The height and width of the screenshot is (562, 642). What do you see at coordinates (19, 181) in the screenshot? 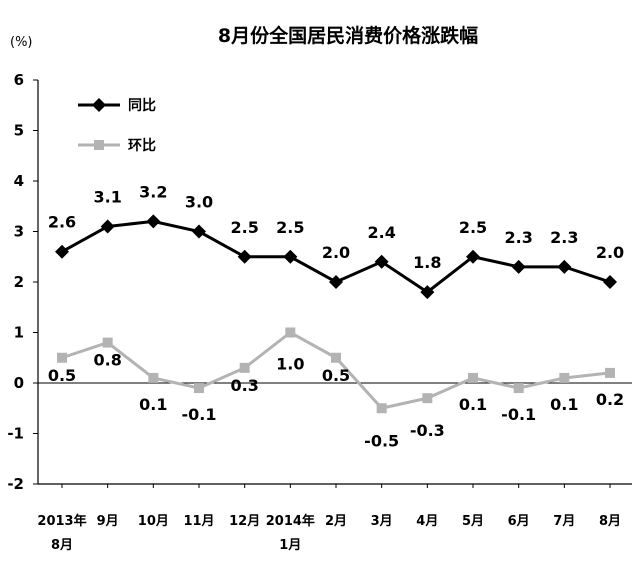
I see `y-tick-label: 4` at bounding box center [19, 181].